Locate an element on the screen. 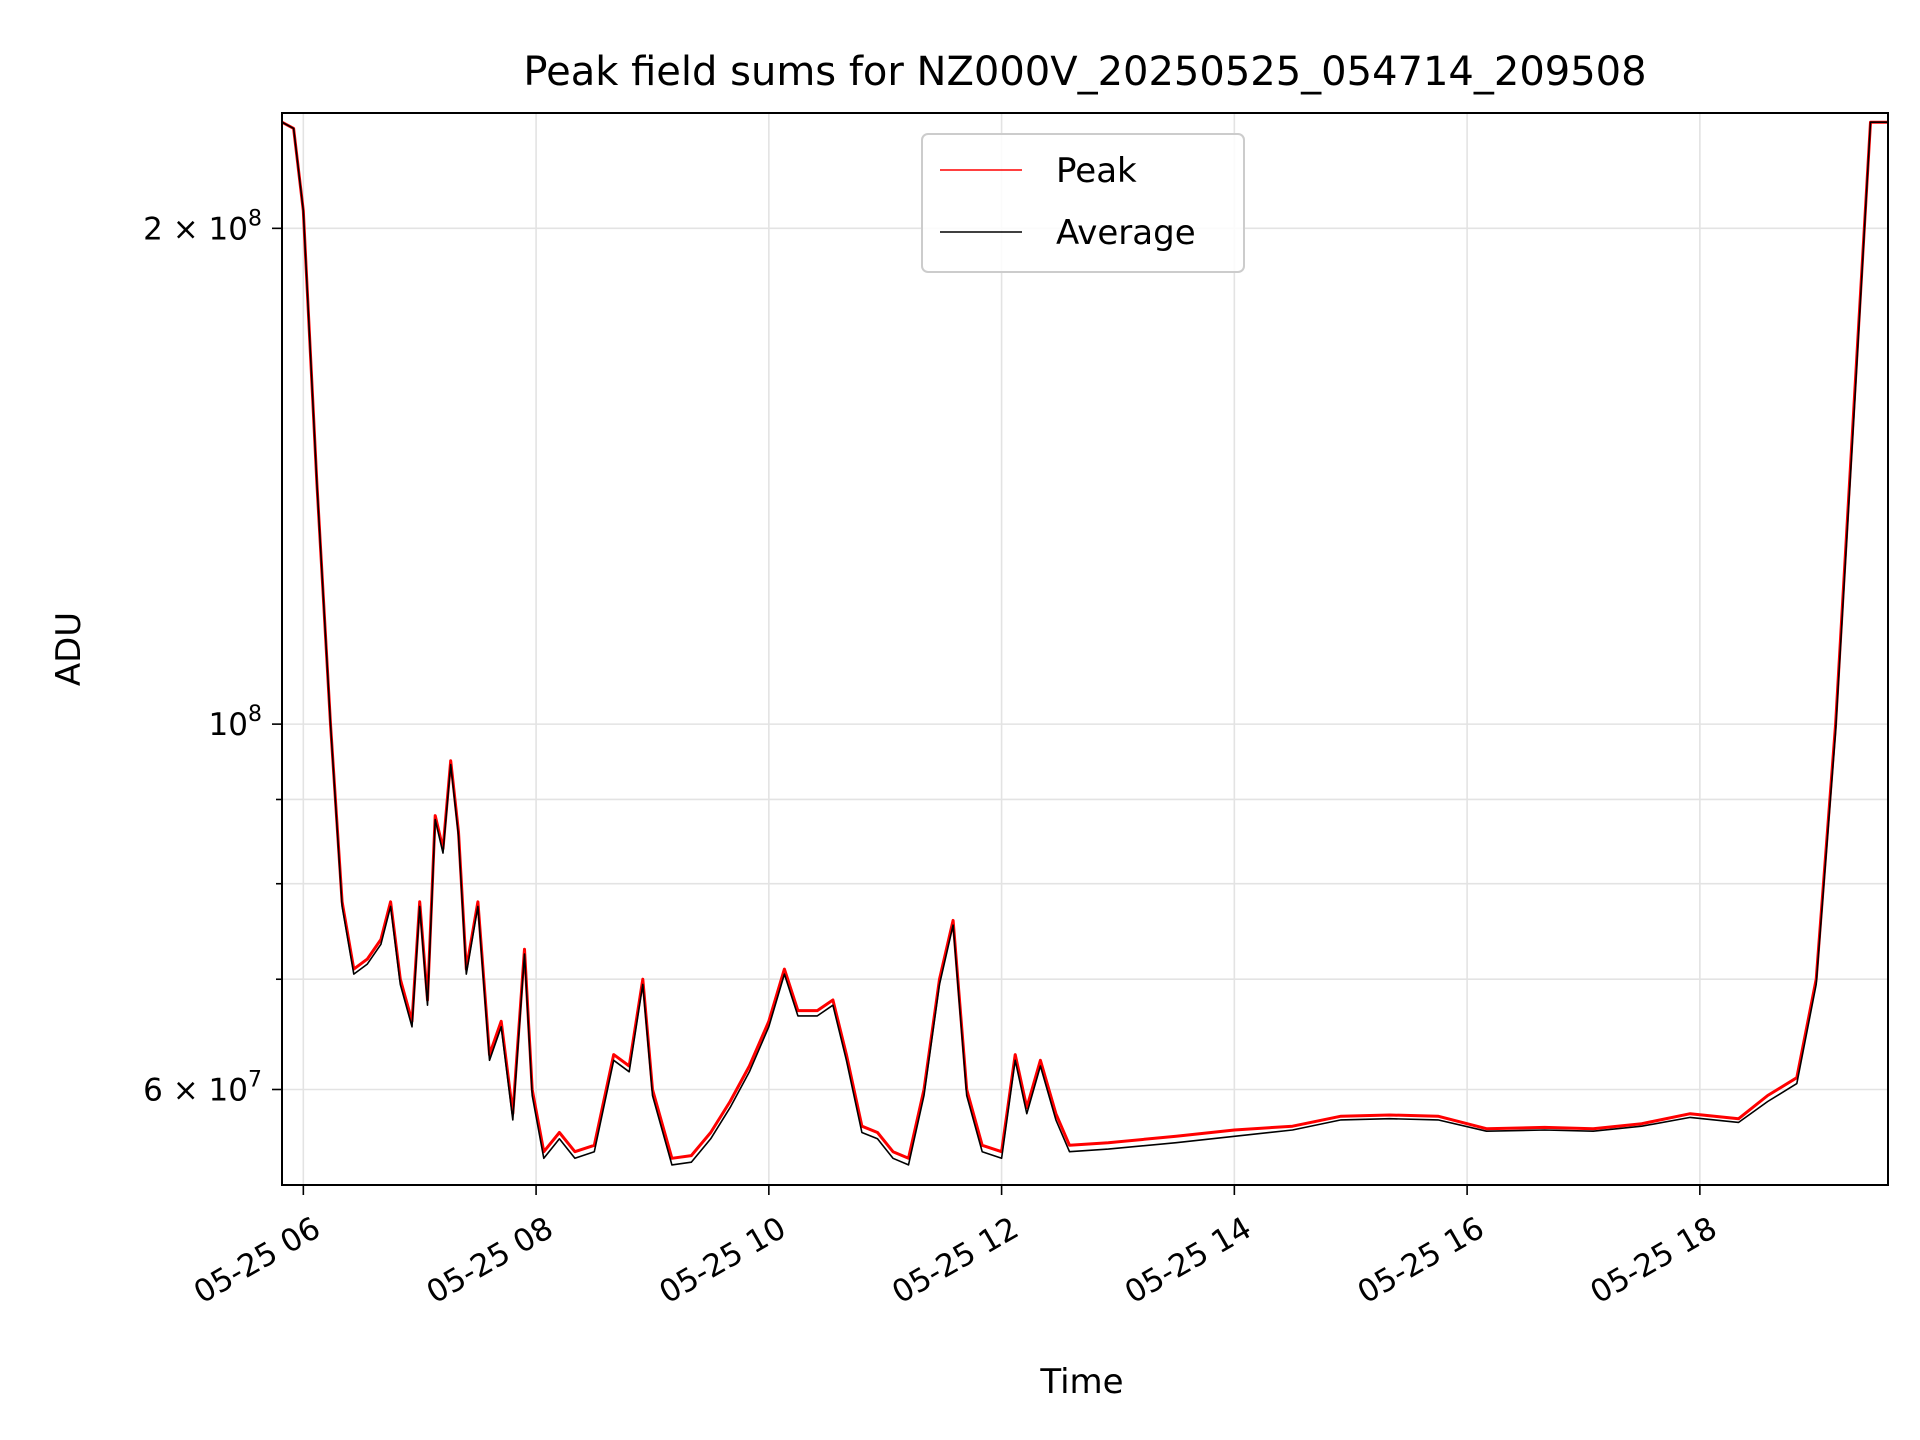 The image size is (1920, 1440). y-tick-label: 6 × 107 is located at coordinates (202, 1087).